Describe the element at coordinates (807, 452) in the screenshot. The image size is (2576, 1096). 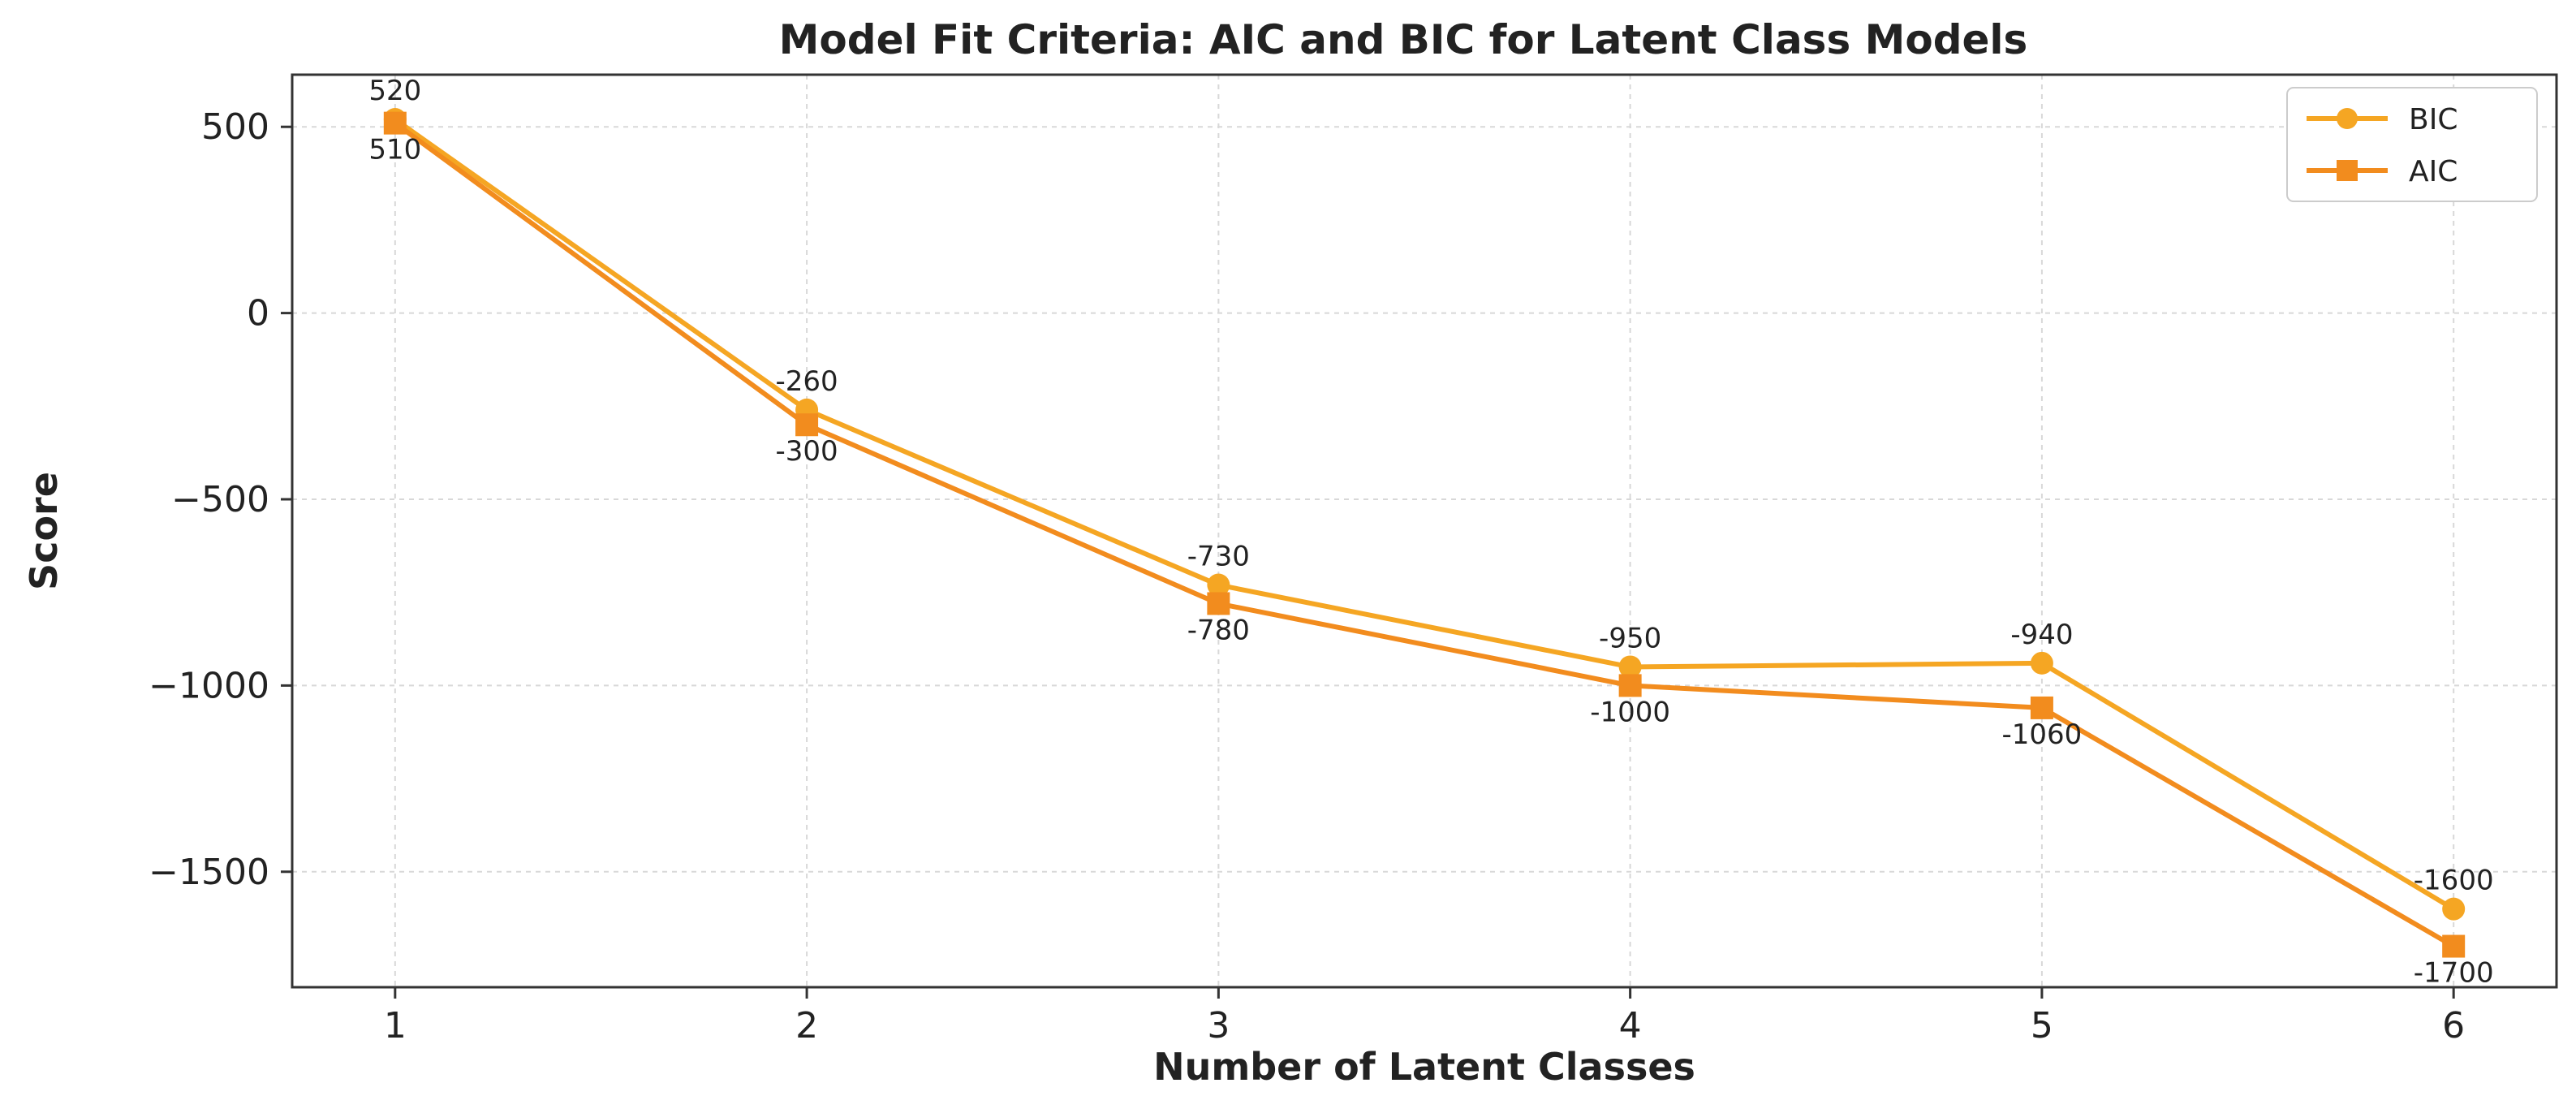
I see `aic-data-label: -300` at that location.